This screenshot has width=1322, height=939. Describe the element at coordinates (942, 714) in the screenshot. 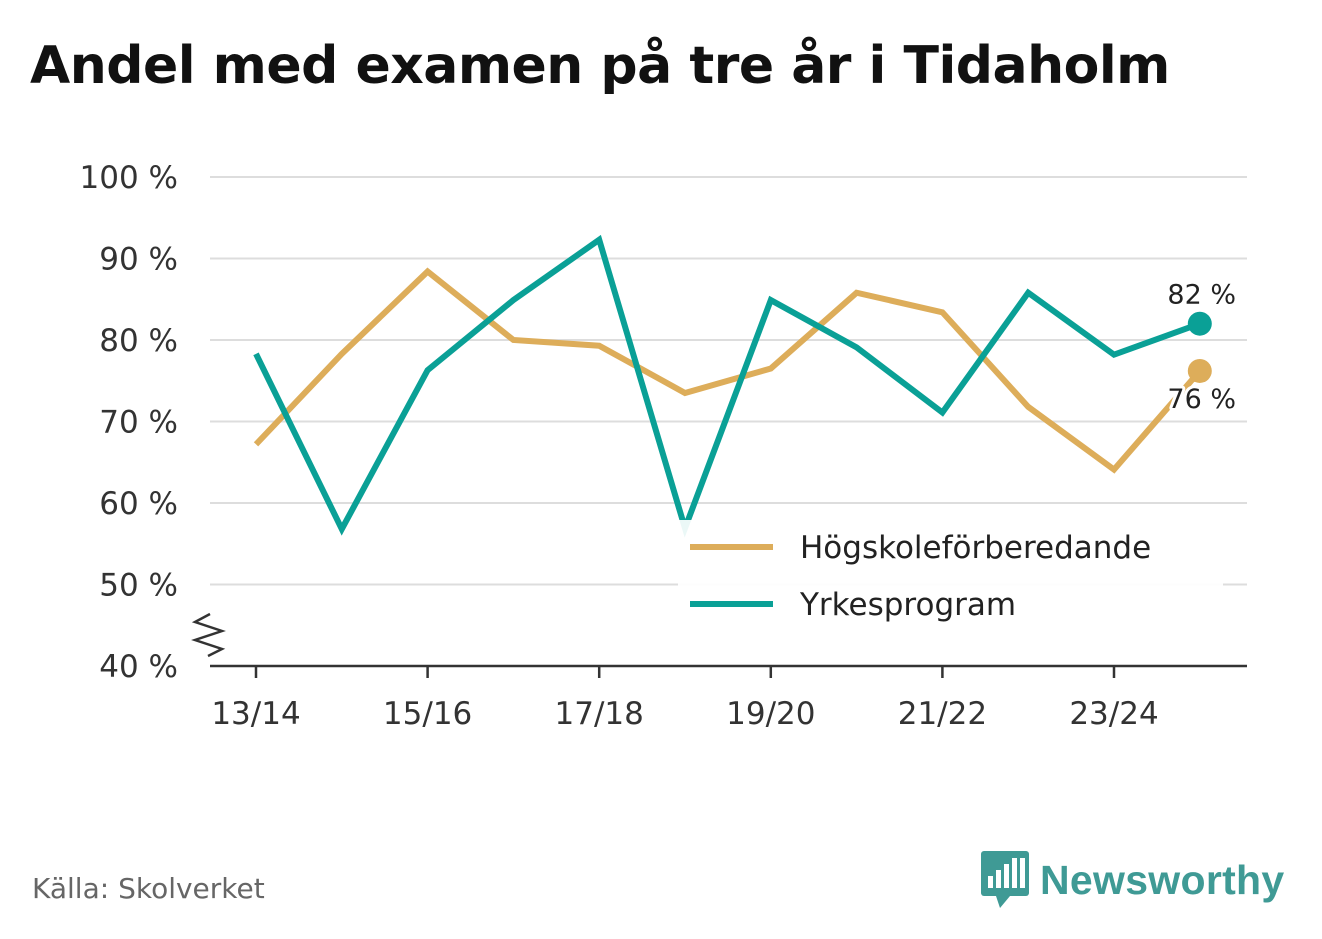

I see `x-tick-label: 21/22` at that location.